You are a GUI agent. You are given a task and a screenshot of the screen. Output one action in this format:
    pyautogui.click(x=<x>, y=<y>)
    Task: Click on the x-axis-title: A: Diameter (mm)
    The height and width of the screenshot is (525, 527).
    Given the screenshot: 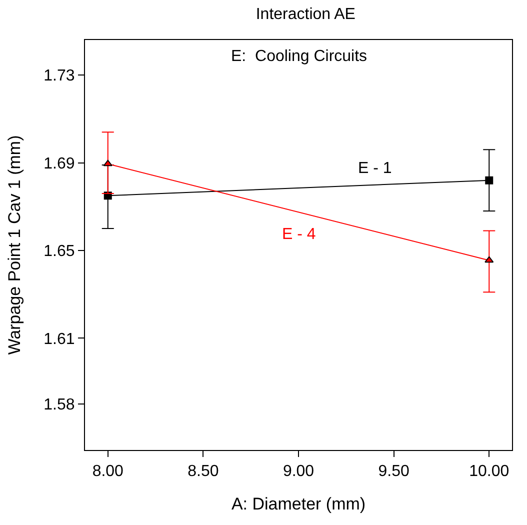 What is the action you would take?
    pyautogui.click(x=298, y=504)
    